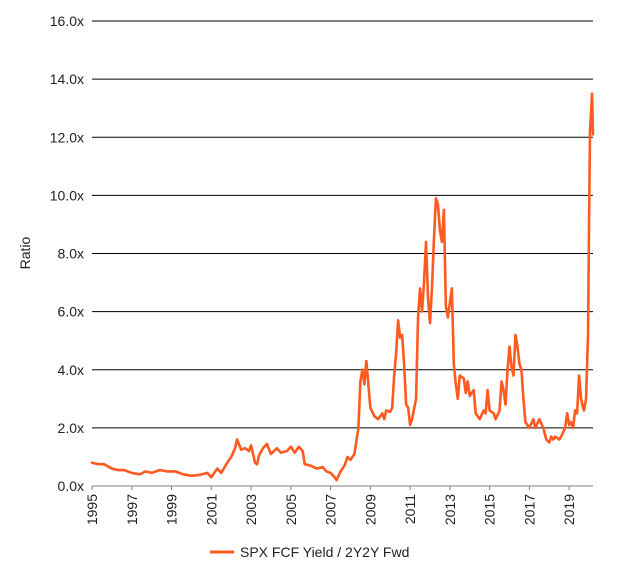 This screenshot has height=576, width=620. I want to click on x-tick-label: 1995, so click(92, 509).